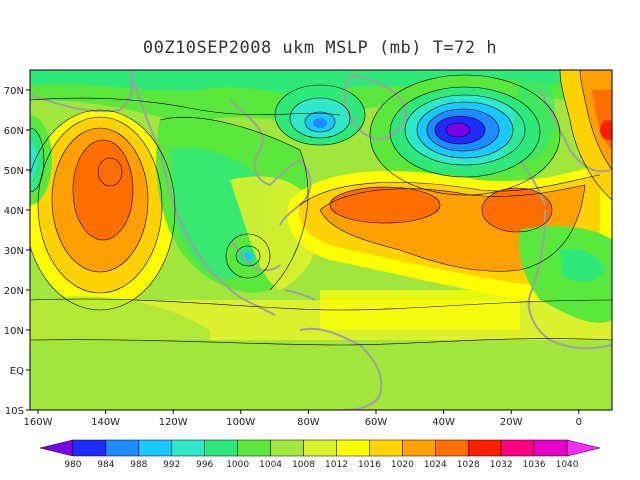 Image resolution: width=640 pixels, height=480 pixels. Describe the element at coordinates (255, 255) in the screenshot. I see `gulf-coast` at that location.